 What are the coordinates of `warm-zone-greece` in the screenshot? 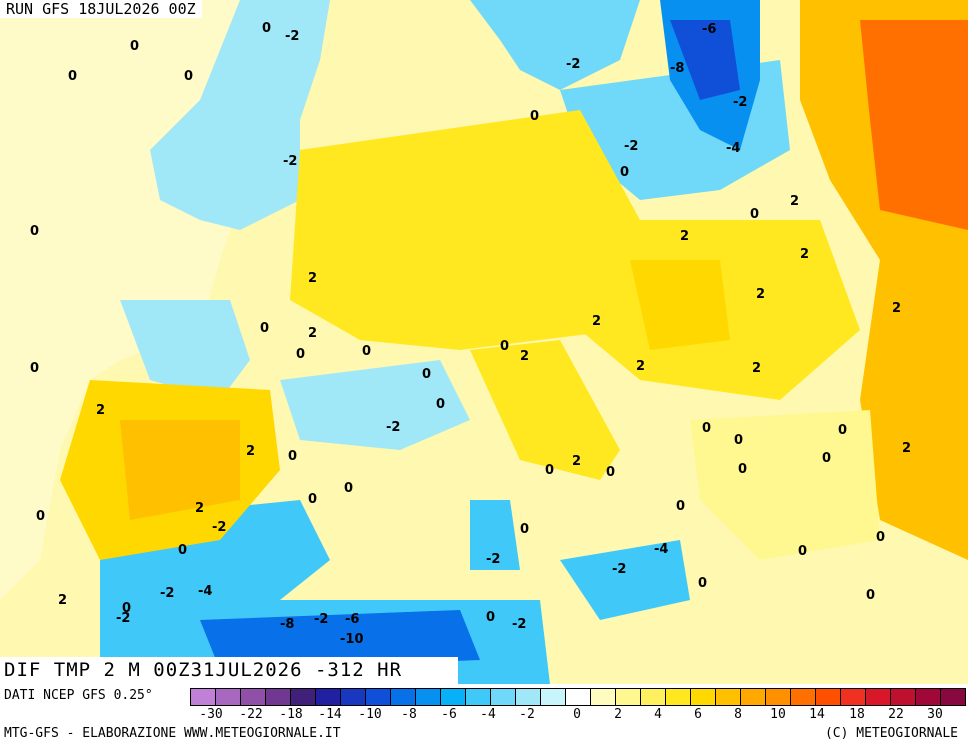 It's located at (785, 485).